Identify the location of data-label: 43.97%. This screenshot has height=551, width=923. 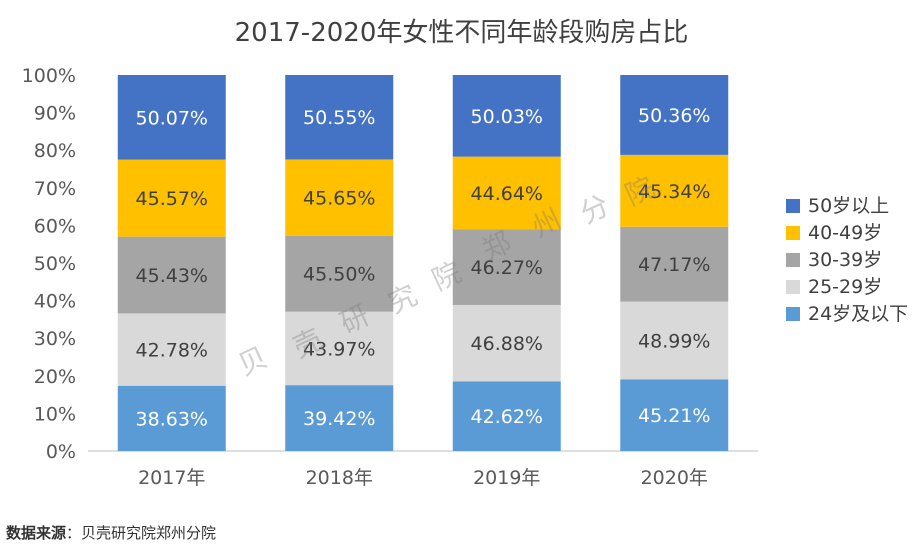
(339, 349).